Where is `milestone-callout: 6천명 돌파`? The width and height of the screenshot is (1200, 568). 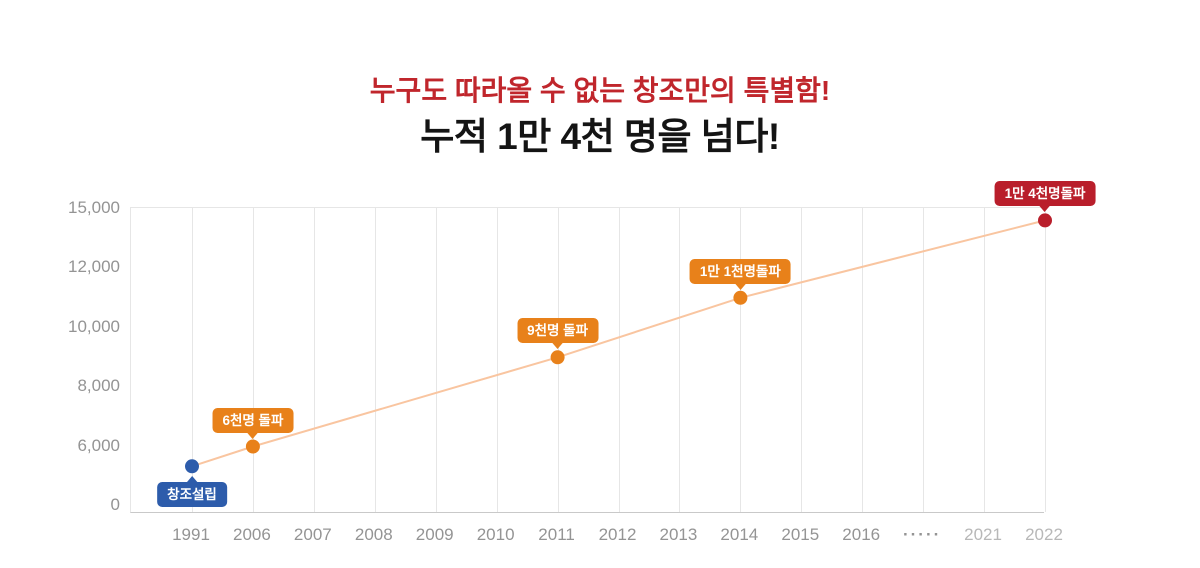 milestone-callout: 6천명 돌파 is located at coordinates (253, 423).